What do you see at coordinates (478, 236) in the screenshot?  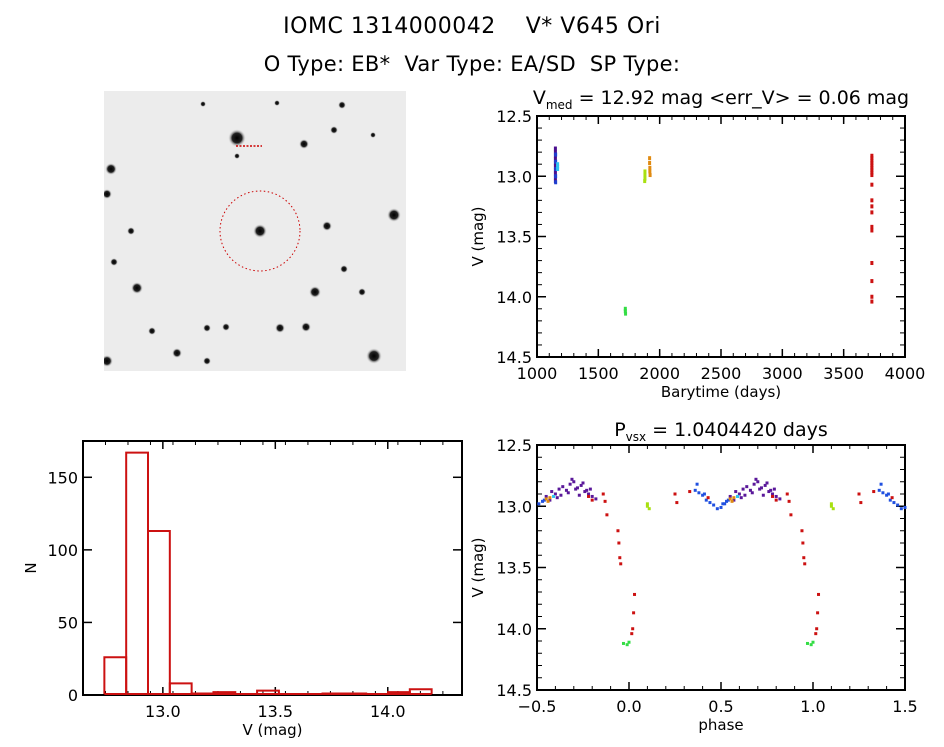 I see `light_curve-ylabel: V (mag)` at bounding box center [478, 236].